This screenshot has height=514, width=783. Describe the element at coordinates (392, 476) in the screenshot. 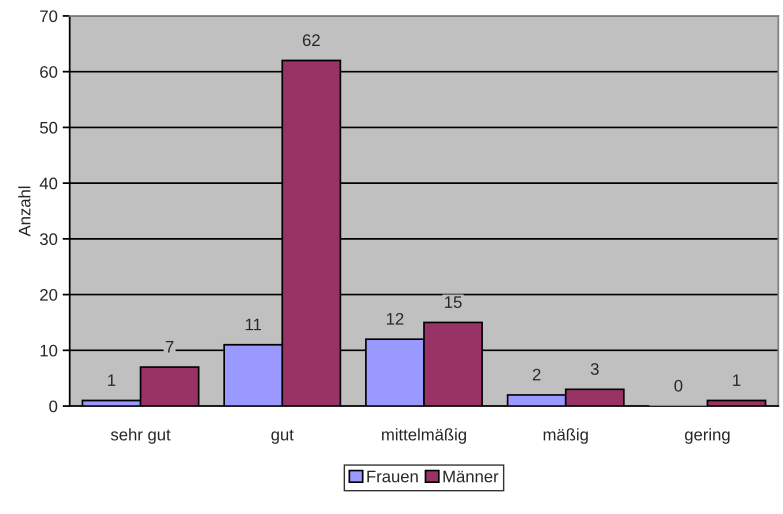

I see `legend-label: Frauen` at that location.